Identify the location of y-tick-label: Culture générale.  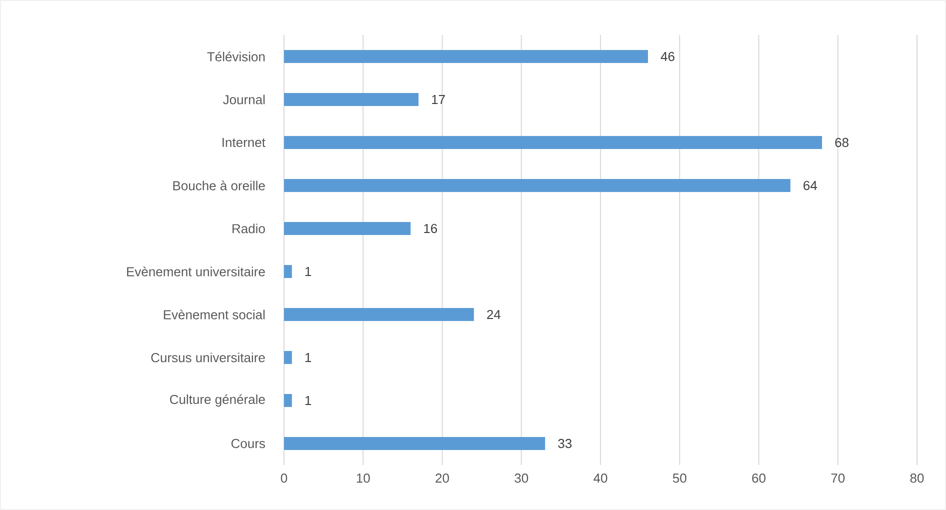
(217, 400).